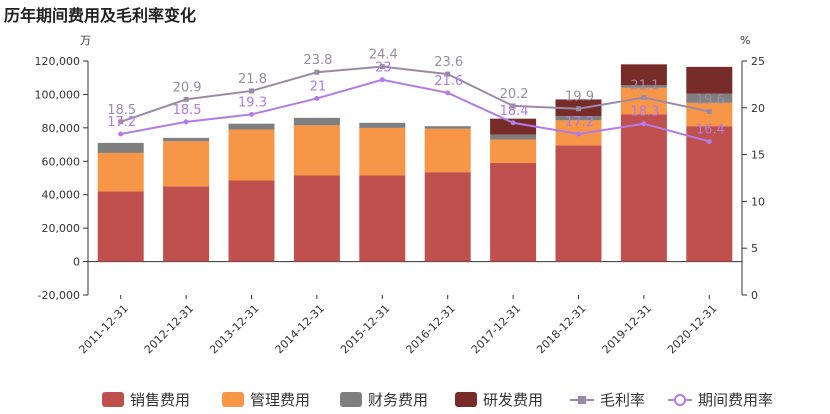 The height and width of the screenshot is (414, 830). Describe the element at coordinates (76, 262) in the screenshot. I see `left-tick-label: 0` at that location.